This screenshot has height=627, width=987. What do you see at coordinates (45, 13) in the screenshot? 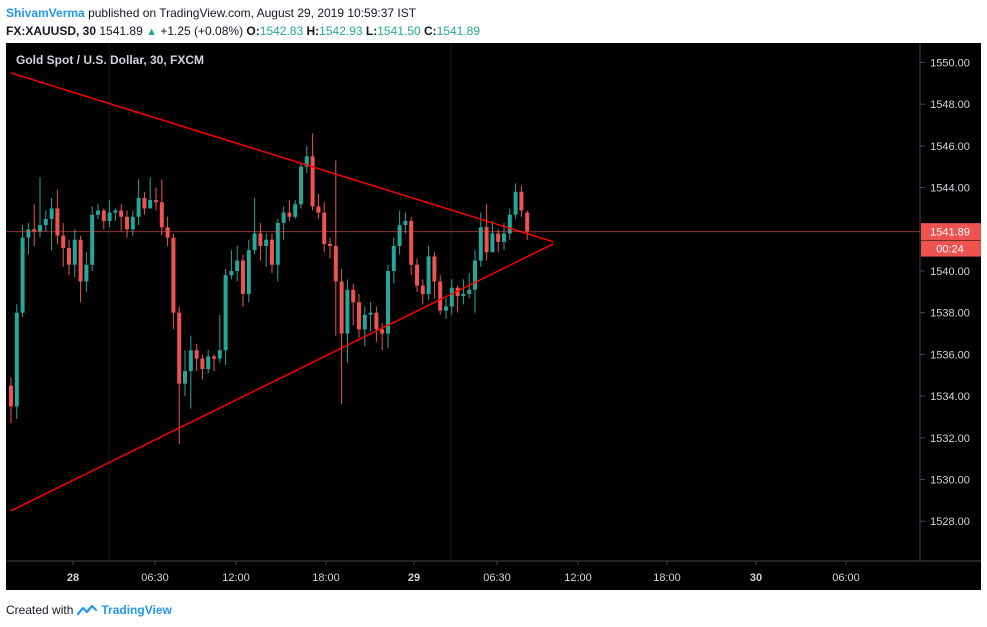
I see `author-name: ShivamVerma` at bounding box center [45, 13].